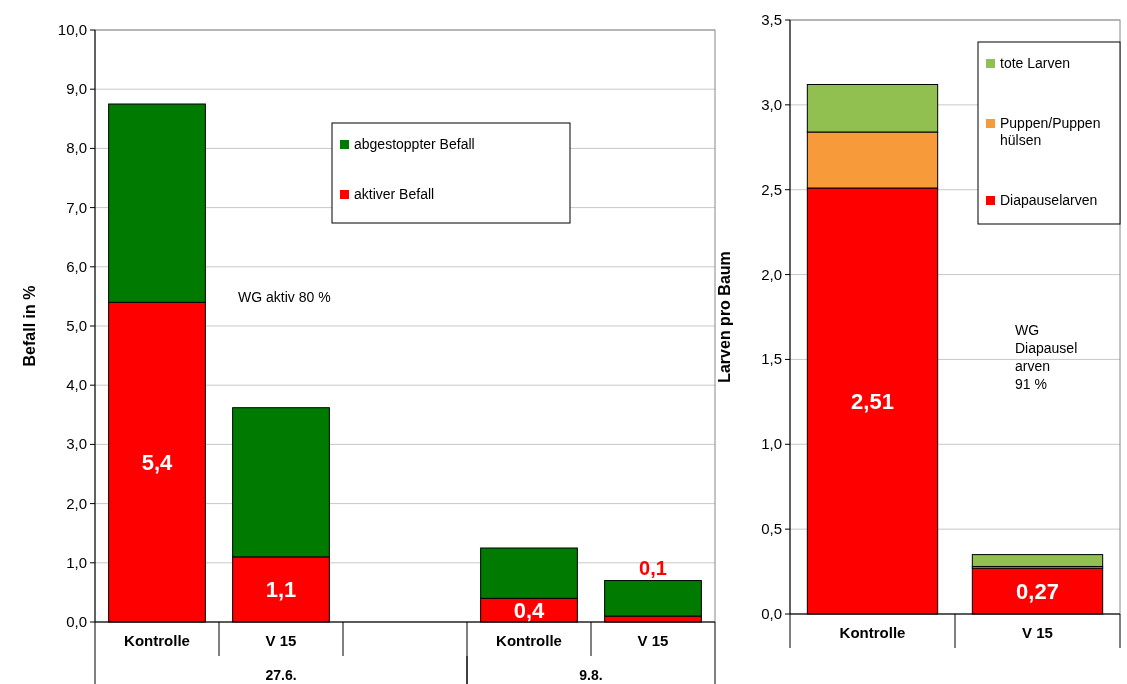  I want to click on legend-label: aktiver Befall, so click(394, 194).